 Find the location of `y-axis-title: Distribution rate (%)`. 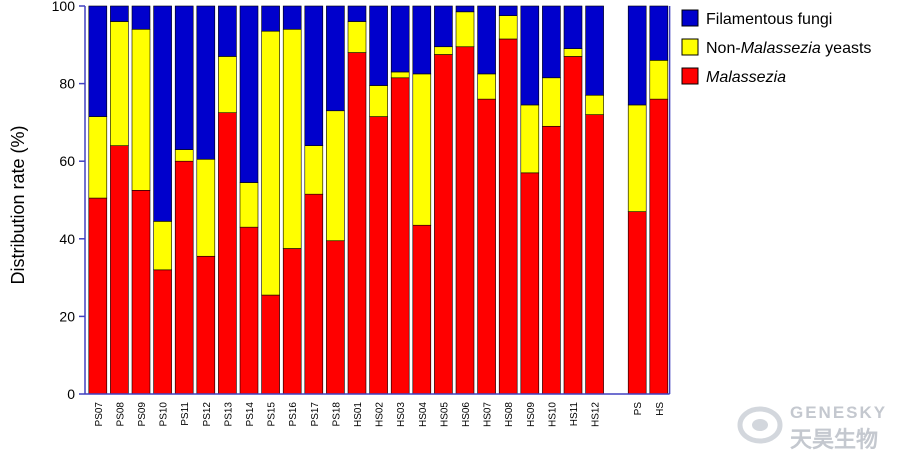

y-axis-title: Distribution rate (%) is located at coordinates (18, 204).